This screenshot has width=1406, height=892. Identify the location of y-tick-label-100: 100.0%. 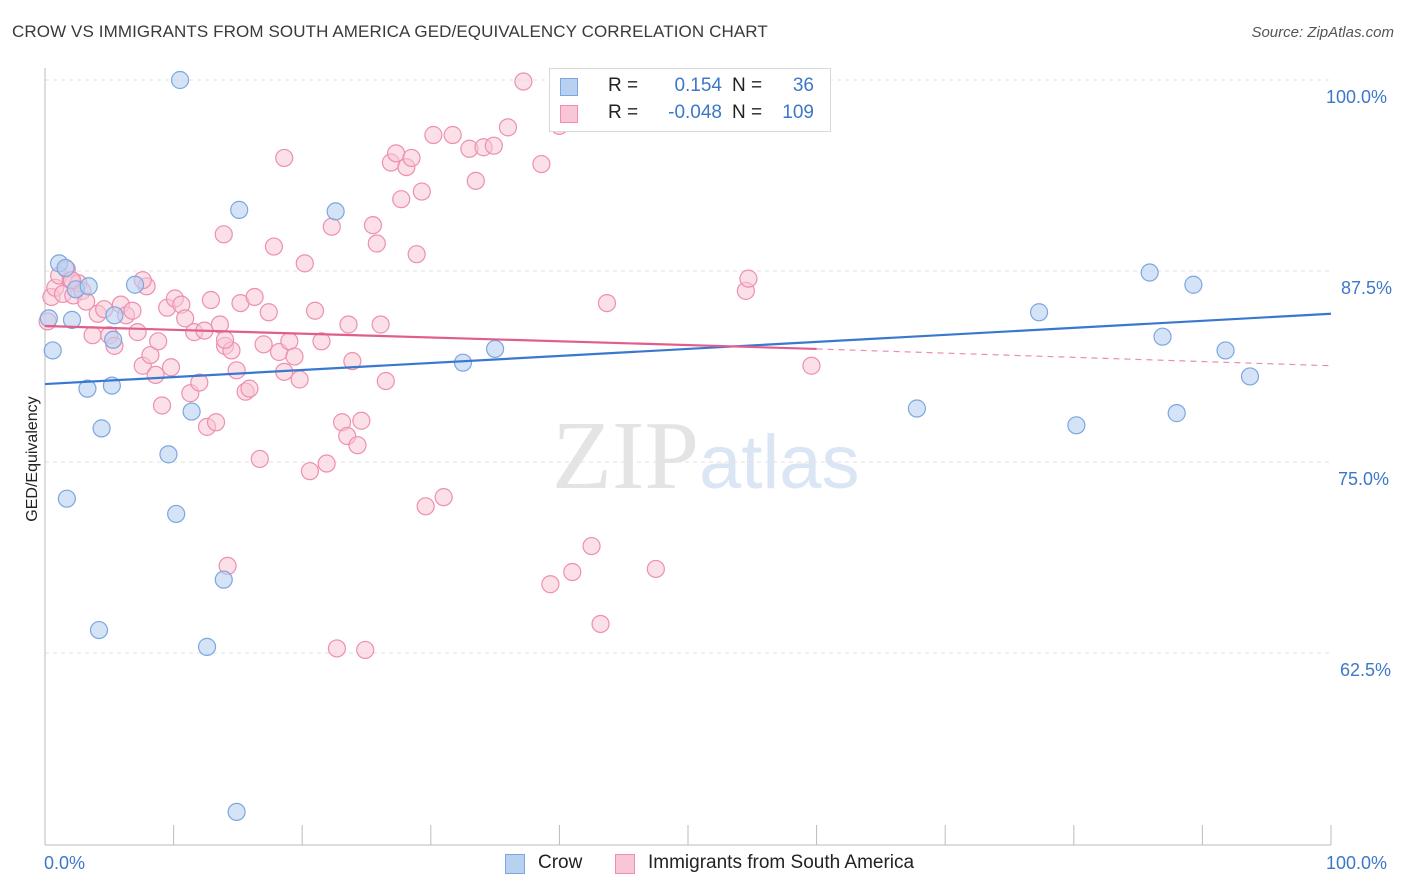
(1357, 97).